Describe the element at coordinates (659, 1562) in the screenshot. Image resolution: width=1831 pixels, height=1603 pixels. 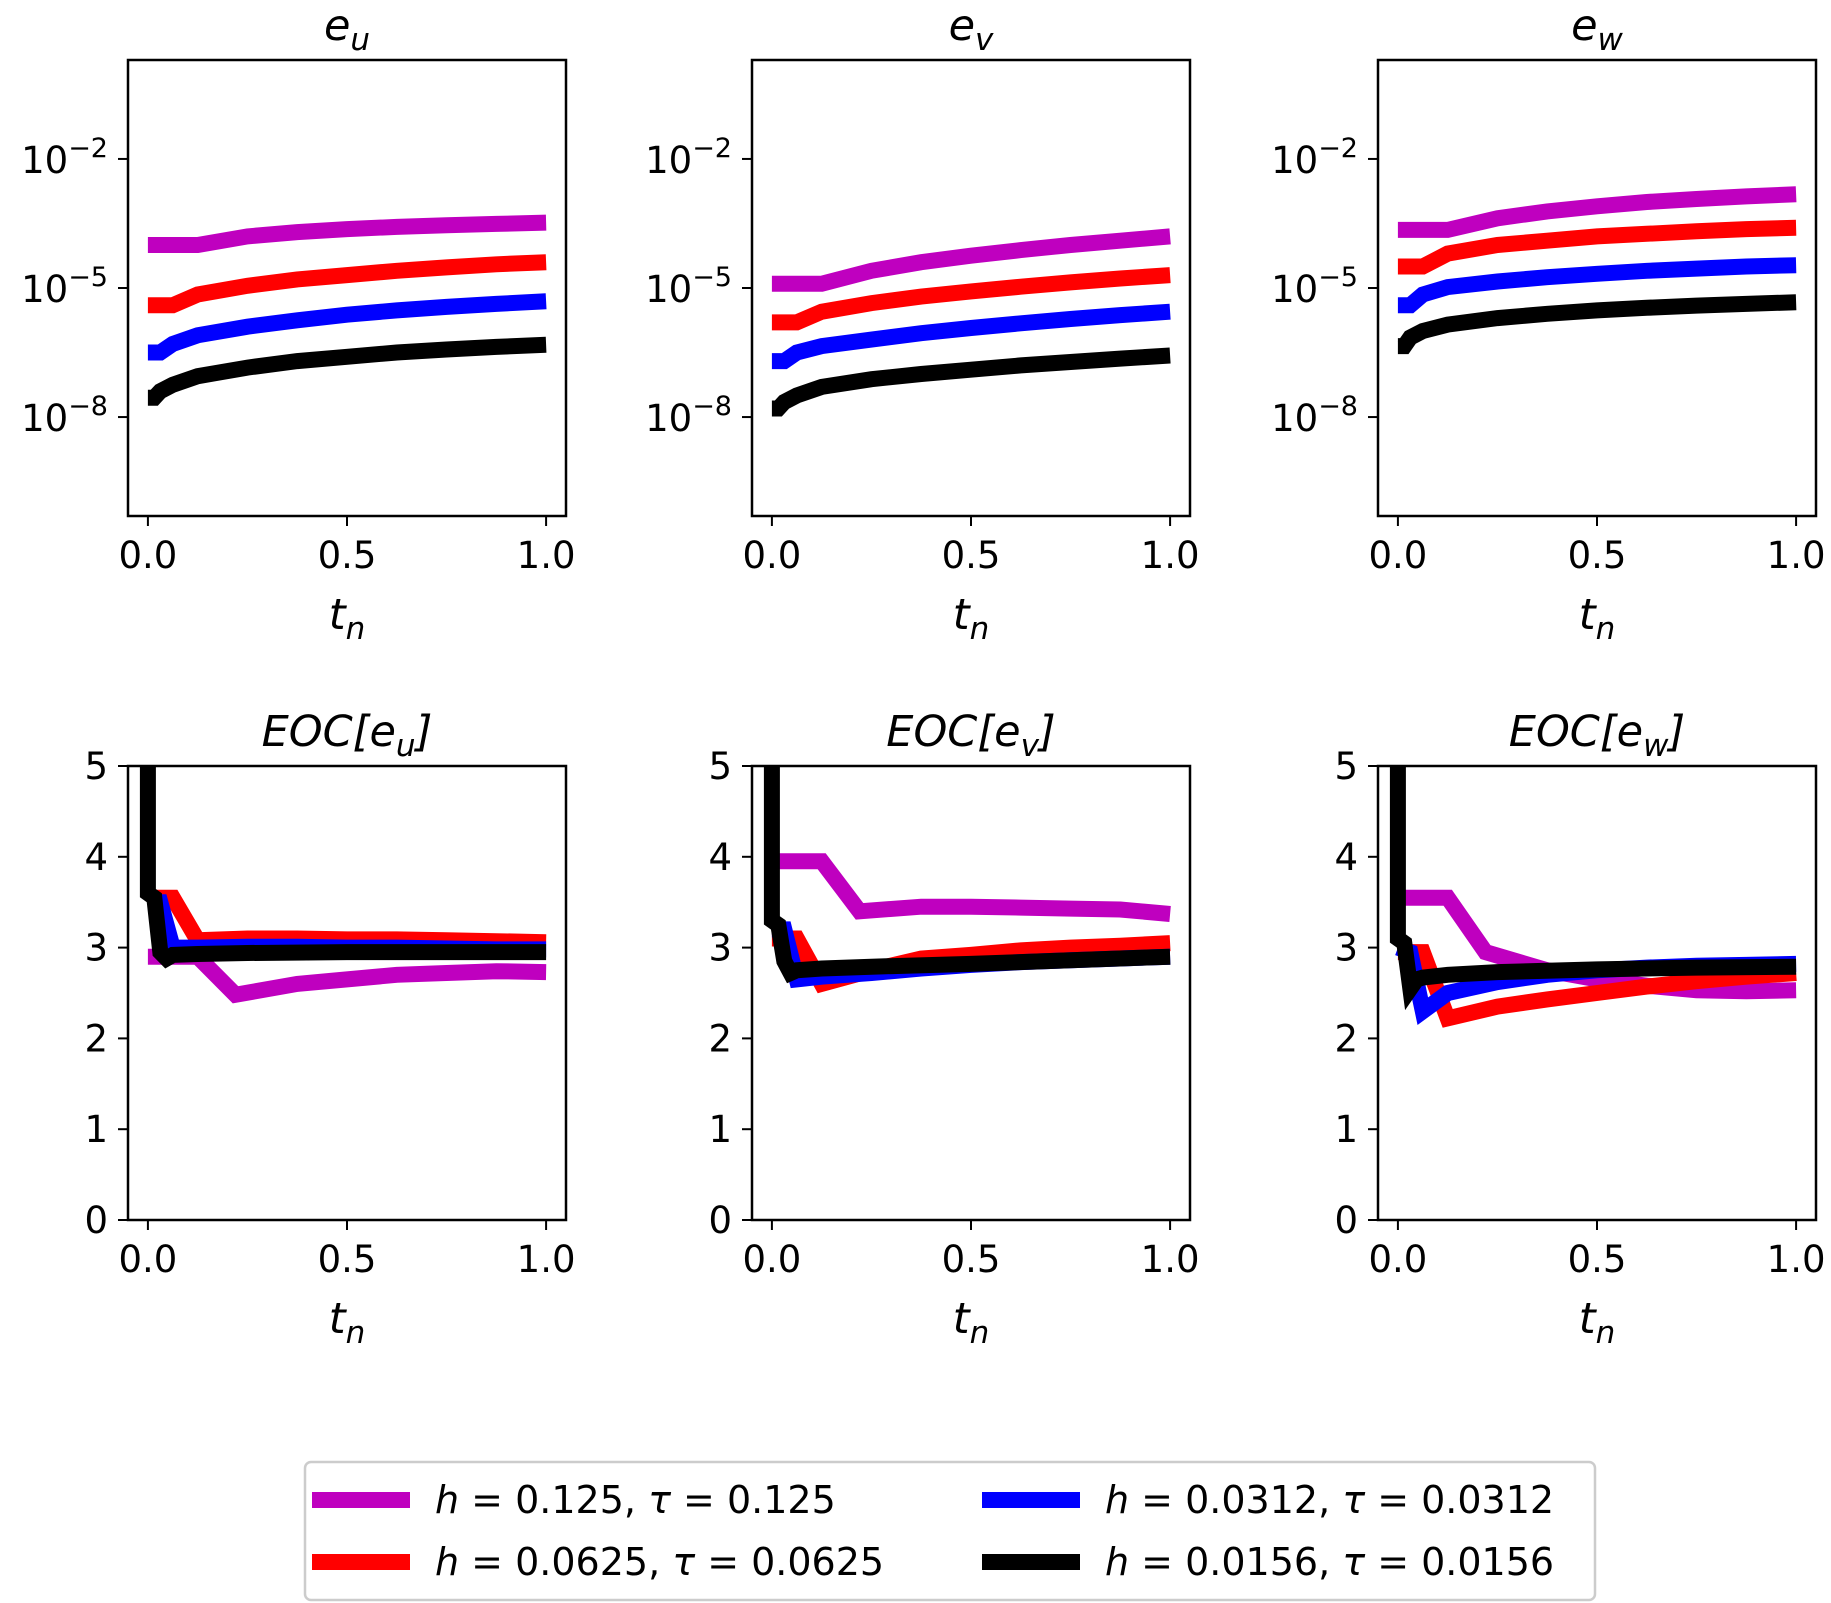
I see `legend-label-2: h = 0.0625, τ = 0.0625` at that location.